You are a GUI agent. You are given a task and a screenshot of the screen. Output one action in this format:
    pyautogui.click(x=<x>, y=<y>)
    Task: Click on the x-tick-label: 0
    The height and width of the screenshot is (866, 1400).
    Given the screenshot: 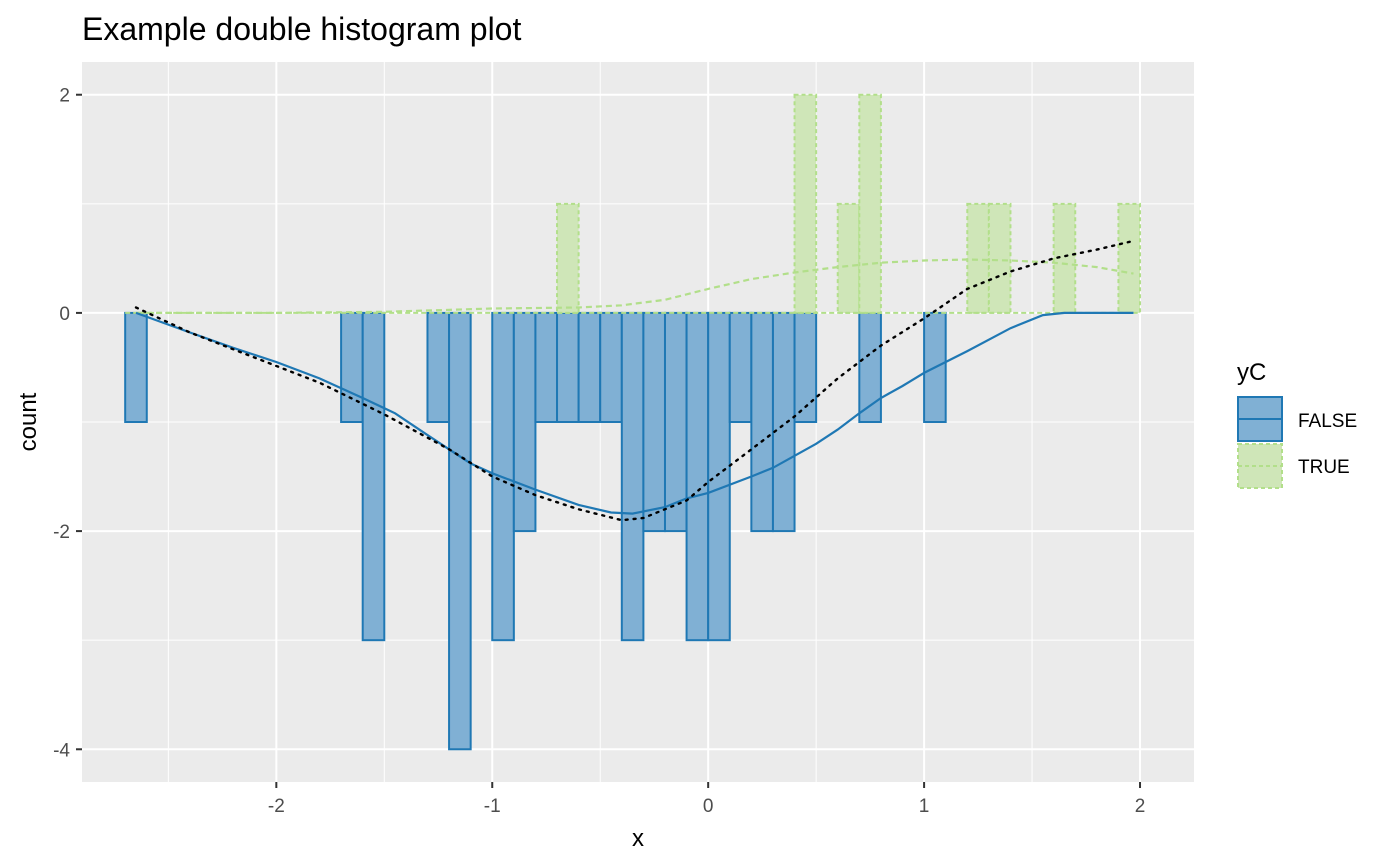 What is the action you would take?
    pyautogui.click(x=708, y=806)
    